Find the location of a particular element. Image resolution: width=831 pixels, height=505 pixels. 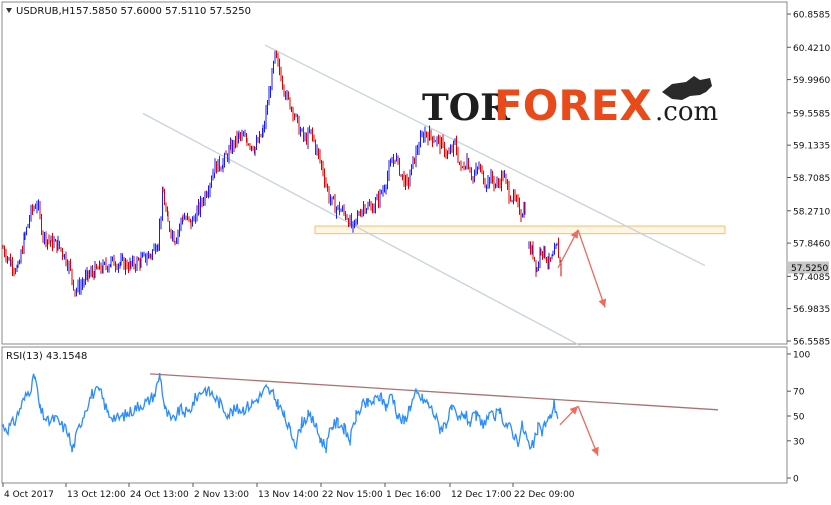

rsi-tick-label: 30 is located at coordinates (799, 442).